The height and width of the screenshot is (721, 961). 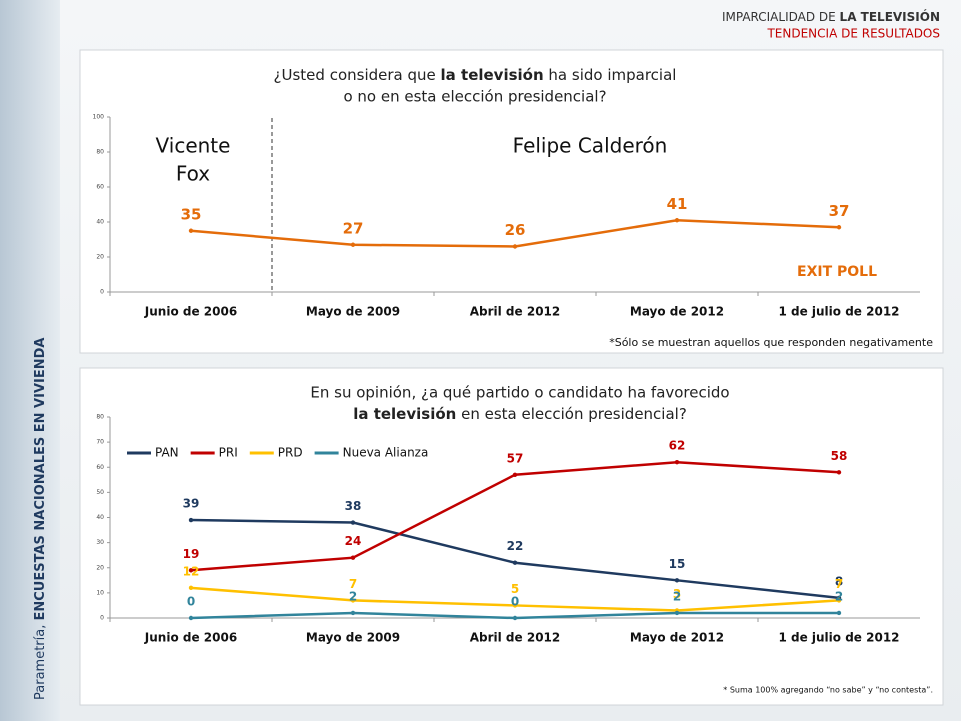 What do you see at coordinates (353, 541) in the screenshot?
I see `value-label: 24` at bounding box center [353, 541].